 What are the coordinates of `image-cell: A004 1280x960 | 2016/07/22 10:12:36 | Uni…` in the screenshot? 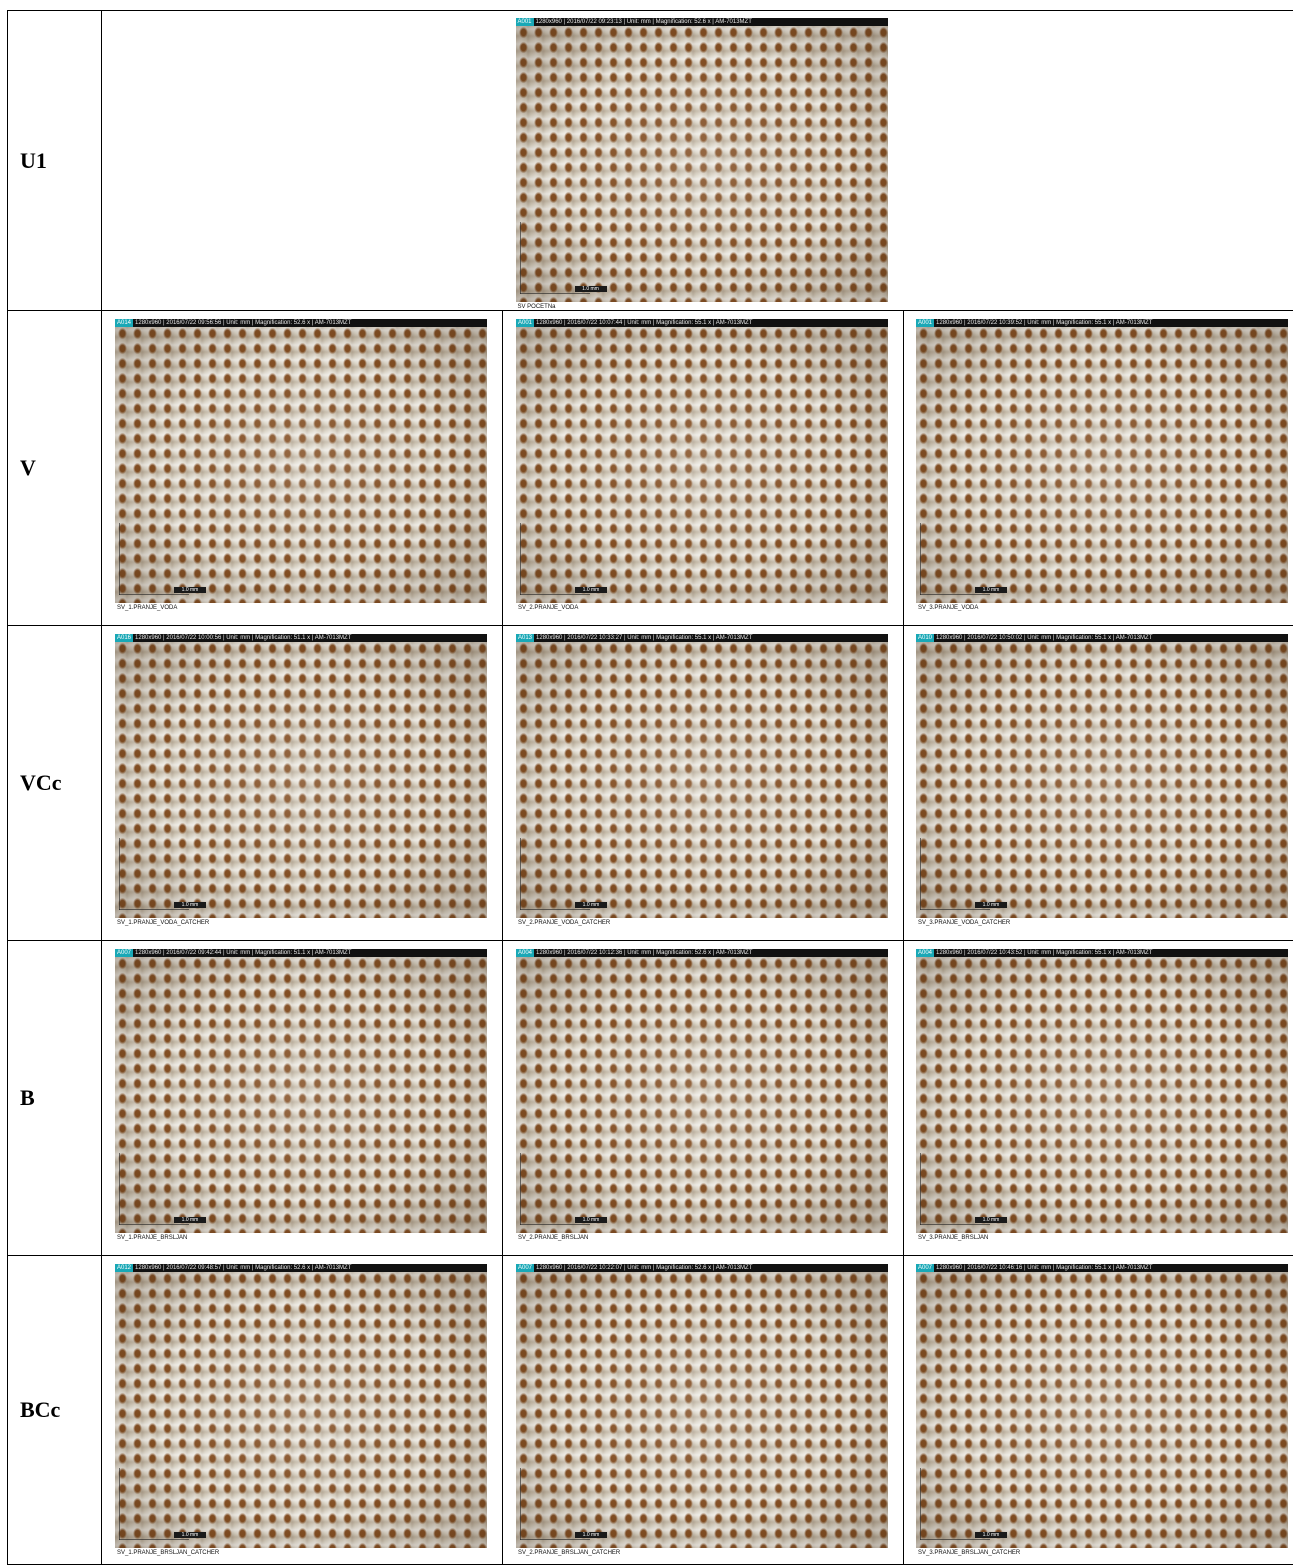 It's located at (703, 1098).